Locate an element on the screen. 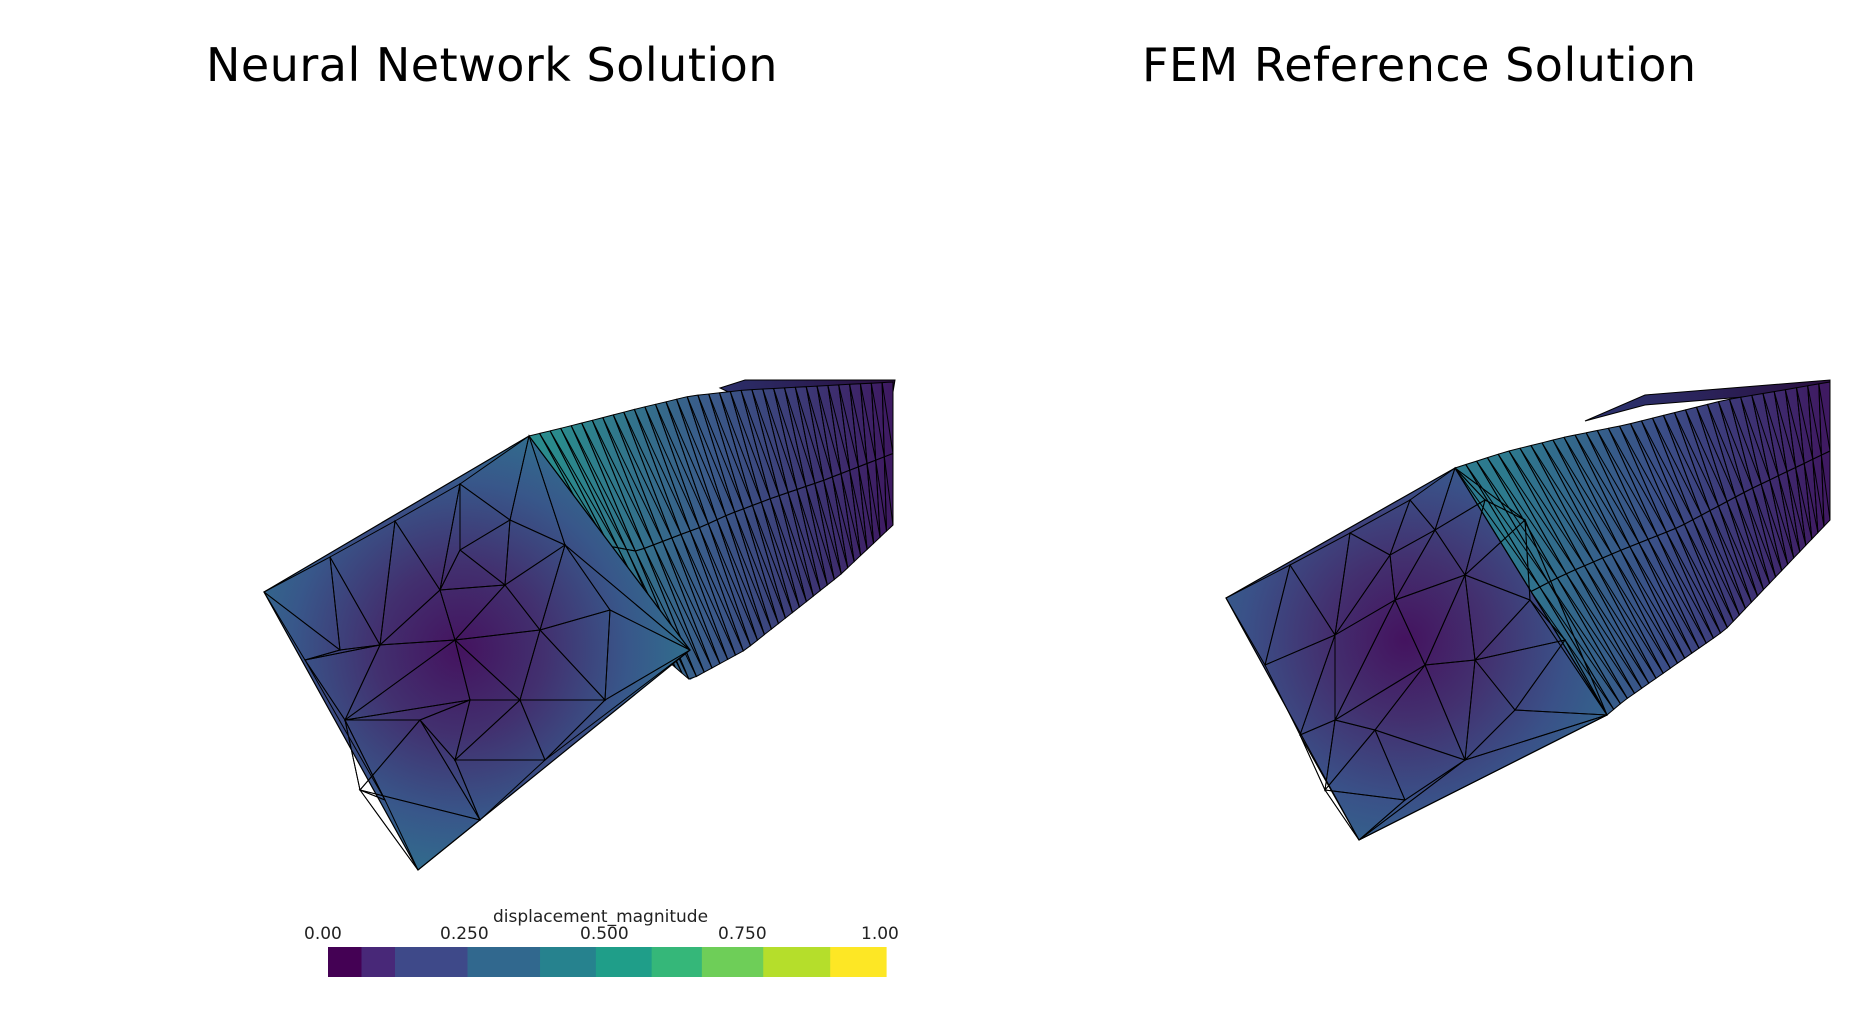  colorbar-tick-1: 0.250 is located at coordinates (464, 934).